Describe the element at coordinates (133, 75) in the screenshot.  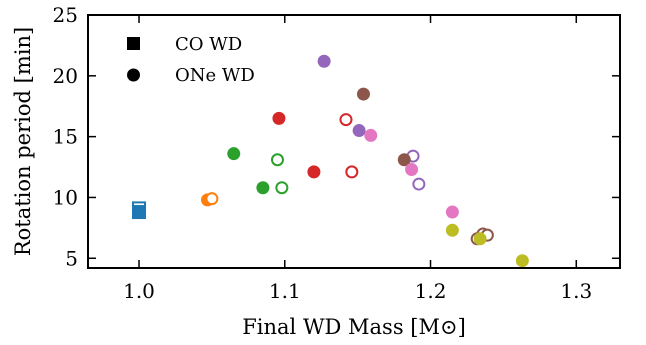
I see `legend-marker-one-wd` at that location.